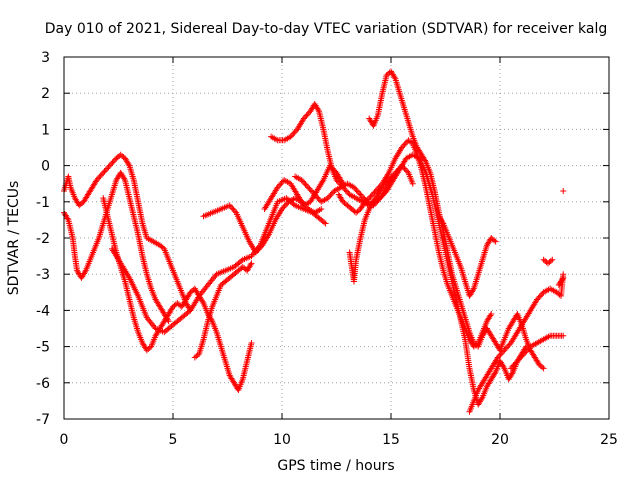 This screenshot has width=640, height=480. What do you see at coordinates (391, 440) in the screenshot?
I see `x-tick-label: 15` at bounding box center [391, 440].